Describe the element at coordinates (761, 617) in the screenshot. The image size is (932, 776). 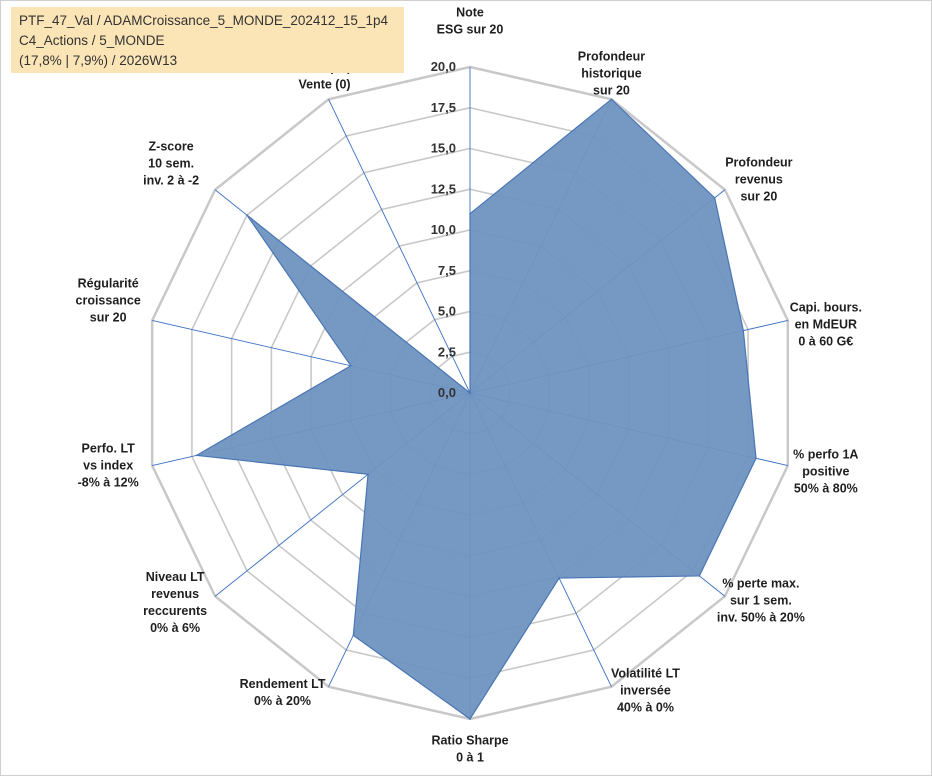
I see `category-label: inv. 50% à 20%` at that location.